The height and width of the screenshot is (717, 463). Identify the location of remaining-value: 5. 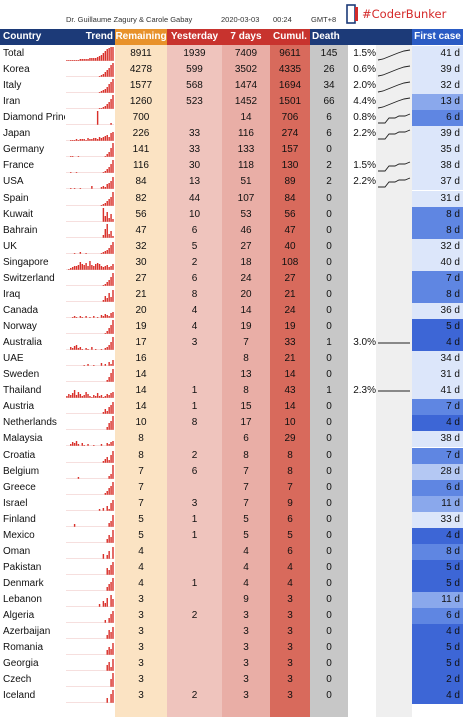
(141, 519).